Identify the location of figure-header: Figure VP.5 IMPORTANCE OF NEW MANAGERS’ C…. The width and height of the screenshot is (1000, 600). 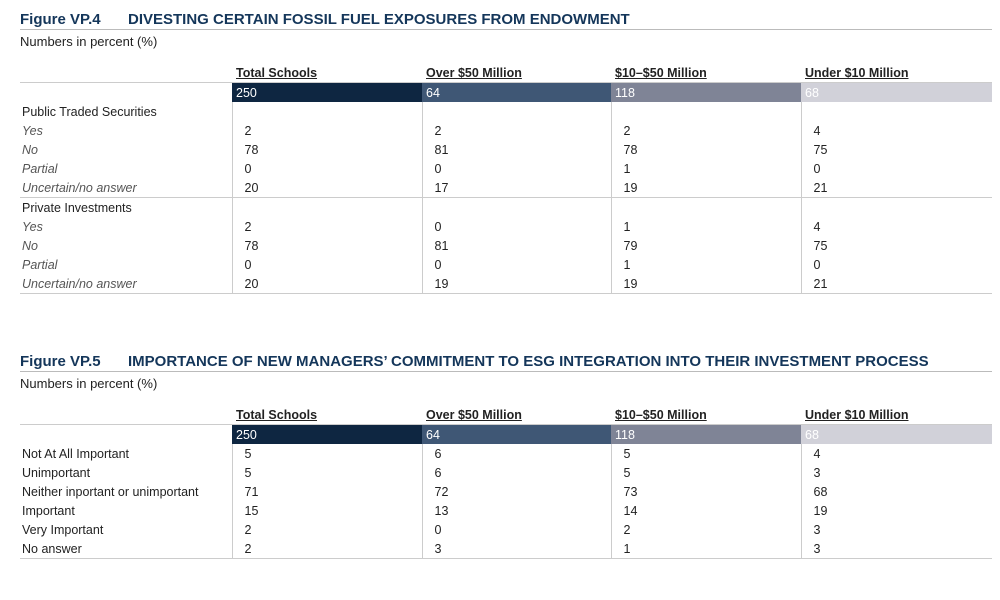
(506, 360).